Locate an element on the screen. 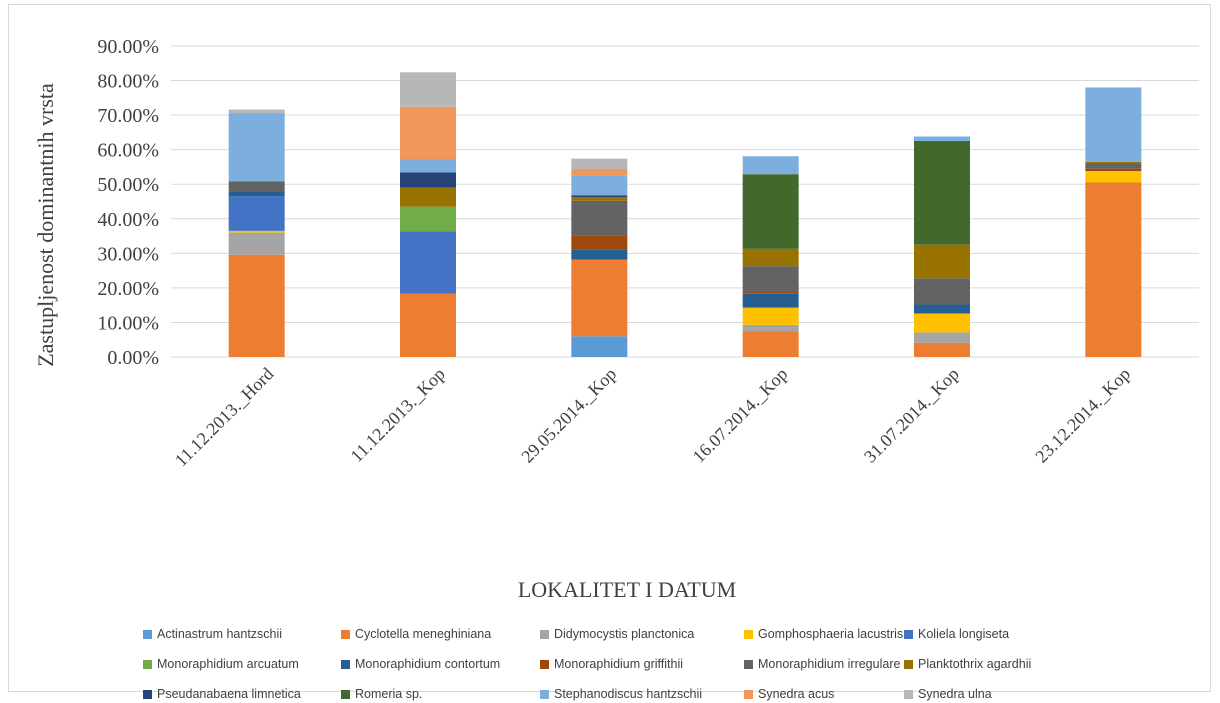 The height and width of the screenshot is (703, 1220). legend-item: Monoraphidium griffithii is located at coordinates (642, 664).